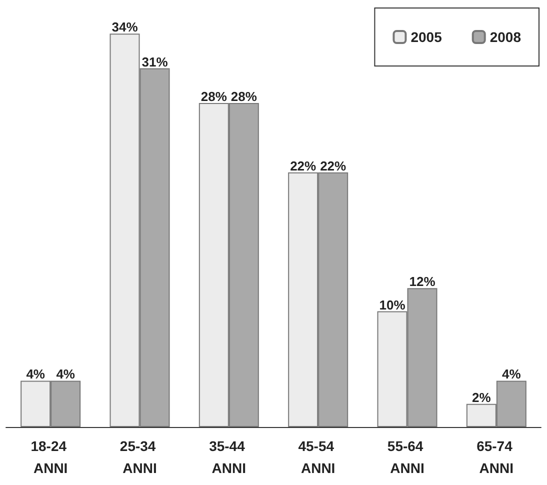  Describe the element at coordinates (318, 457) in the screenshot. I see `x-tick-label: 45-54 ANNI` at that location.